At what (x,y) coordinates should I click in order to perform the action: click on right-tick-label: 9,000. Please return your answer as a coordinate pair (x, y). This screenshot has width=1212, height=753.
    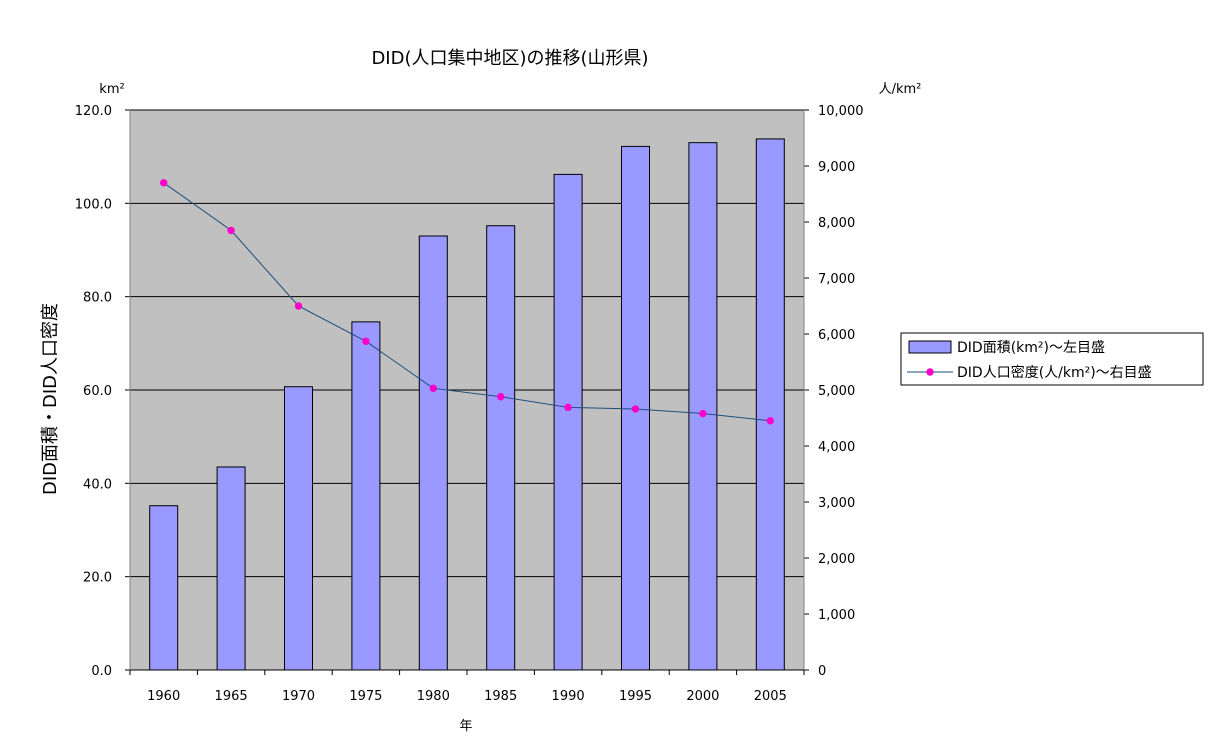
    Looking at the image, I should click on (836, 167).